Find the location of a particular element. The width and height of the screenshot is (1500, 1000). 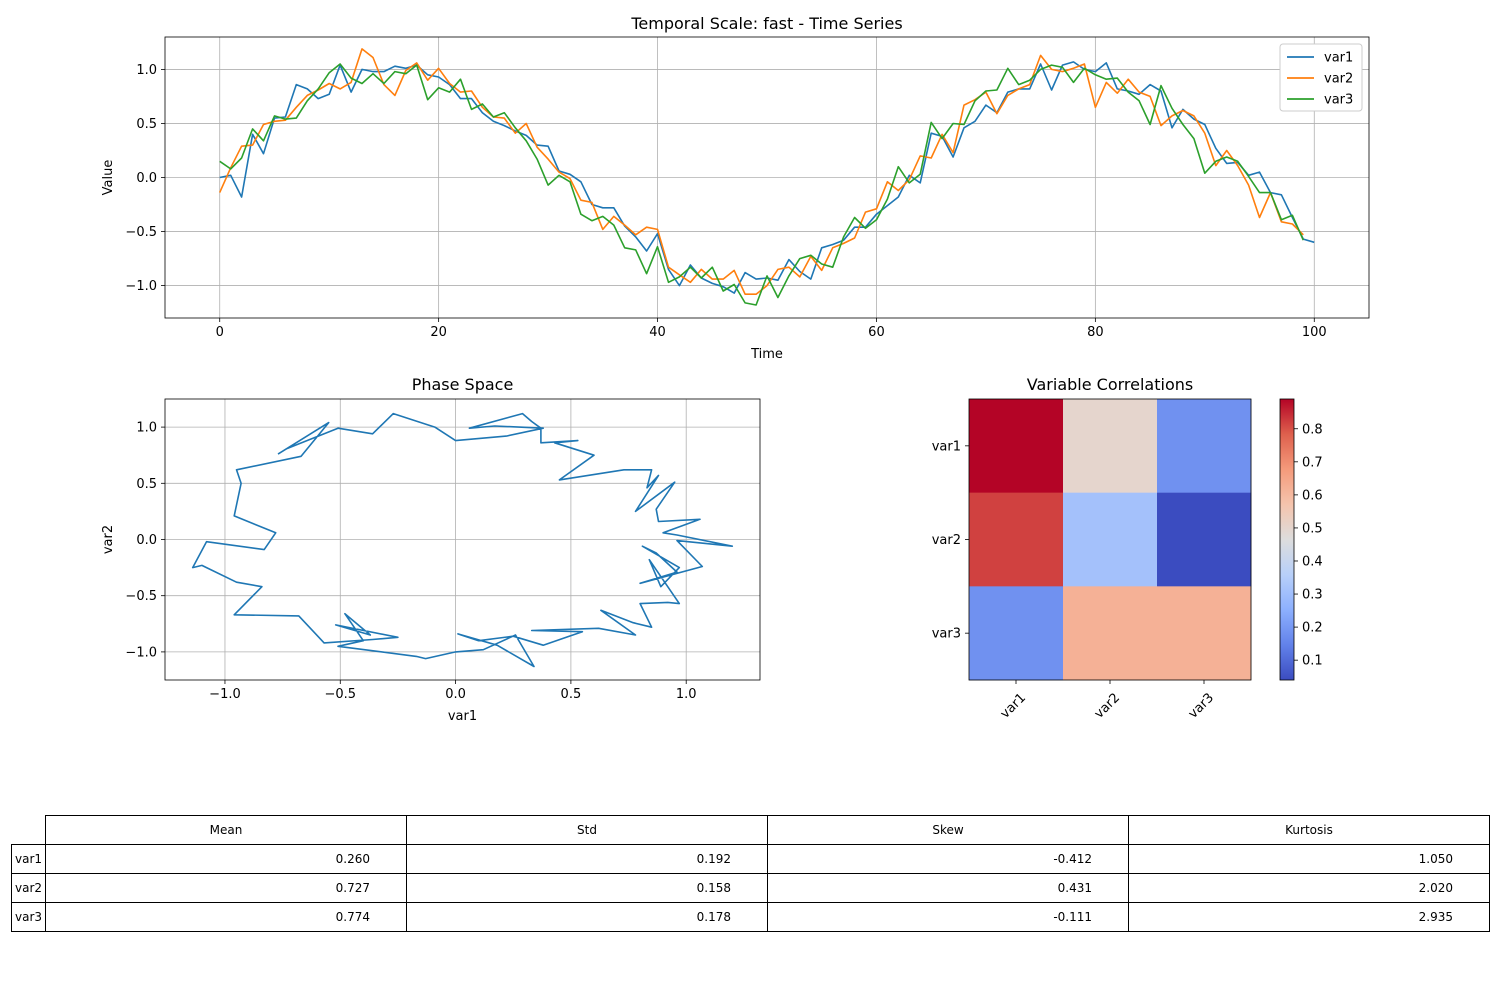

legend-label: var1 is located at coordinates (1338, 58).